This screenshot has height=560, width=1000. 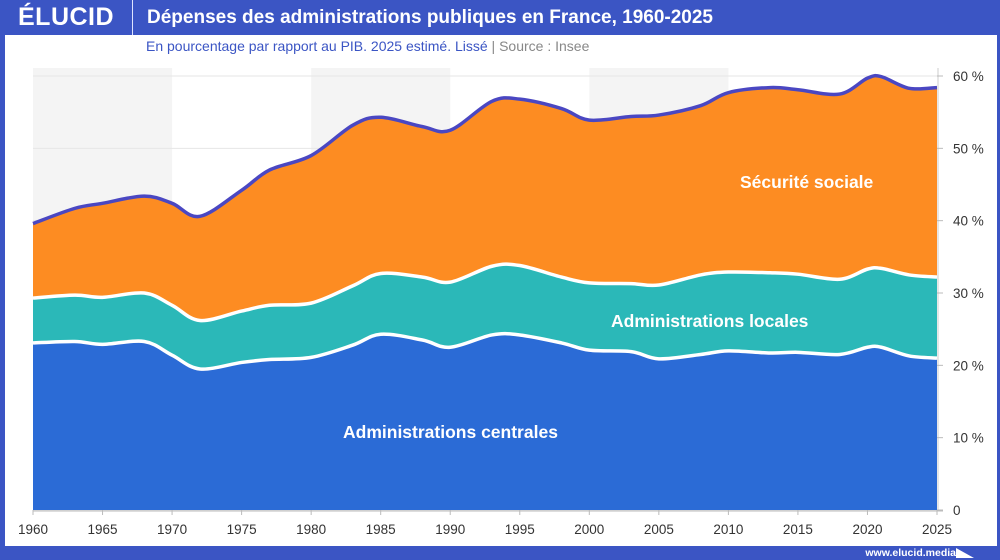 What do you see at coordinates (968, 76) in the screenshot?
I see `y-tick-label: 60 %` at bounding box center [968, 76].